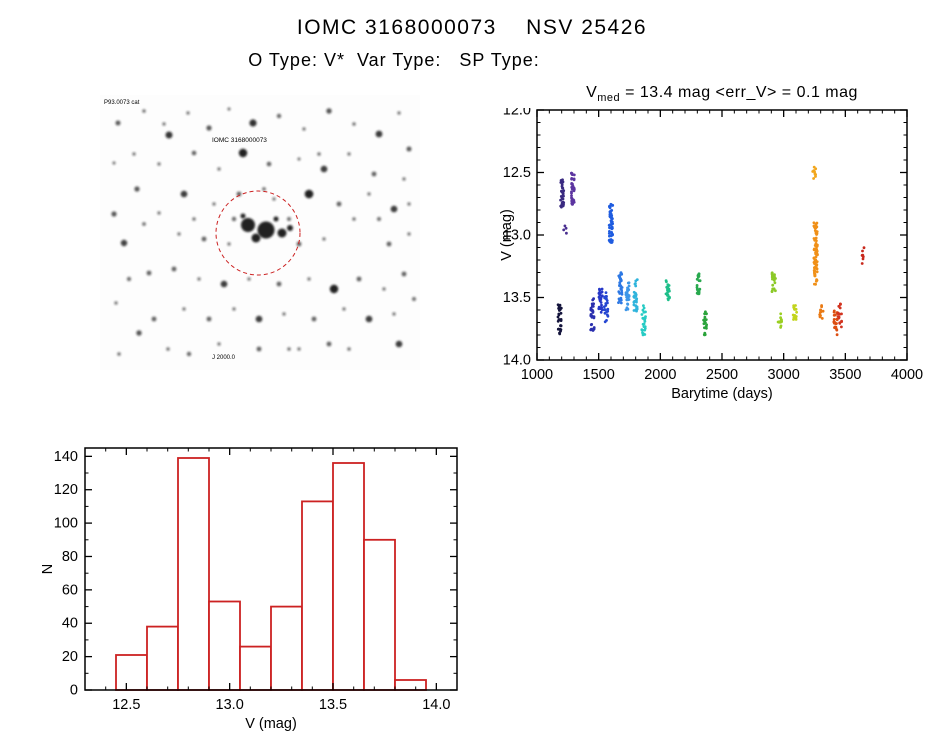  What do you see at coordinates (66, 457) in the screenshot?
I see `svg-text: 140` at bounding box center [66, 457].